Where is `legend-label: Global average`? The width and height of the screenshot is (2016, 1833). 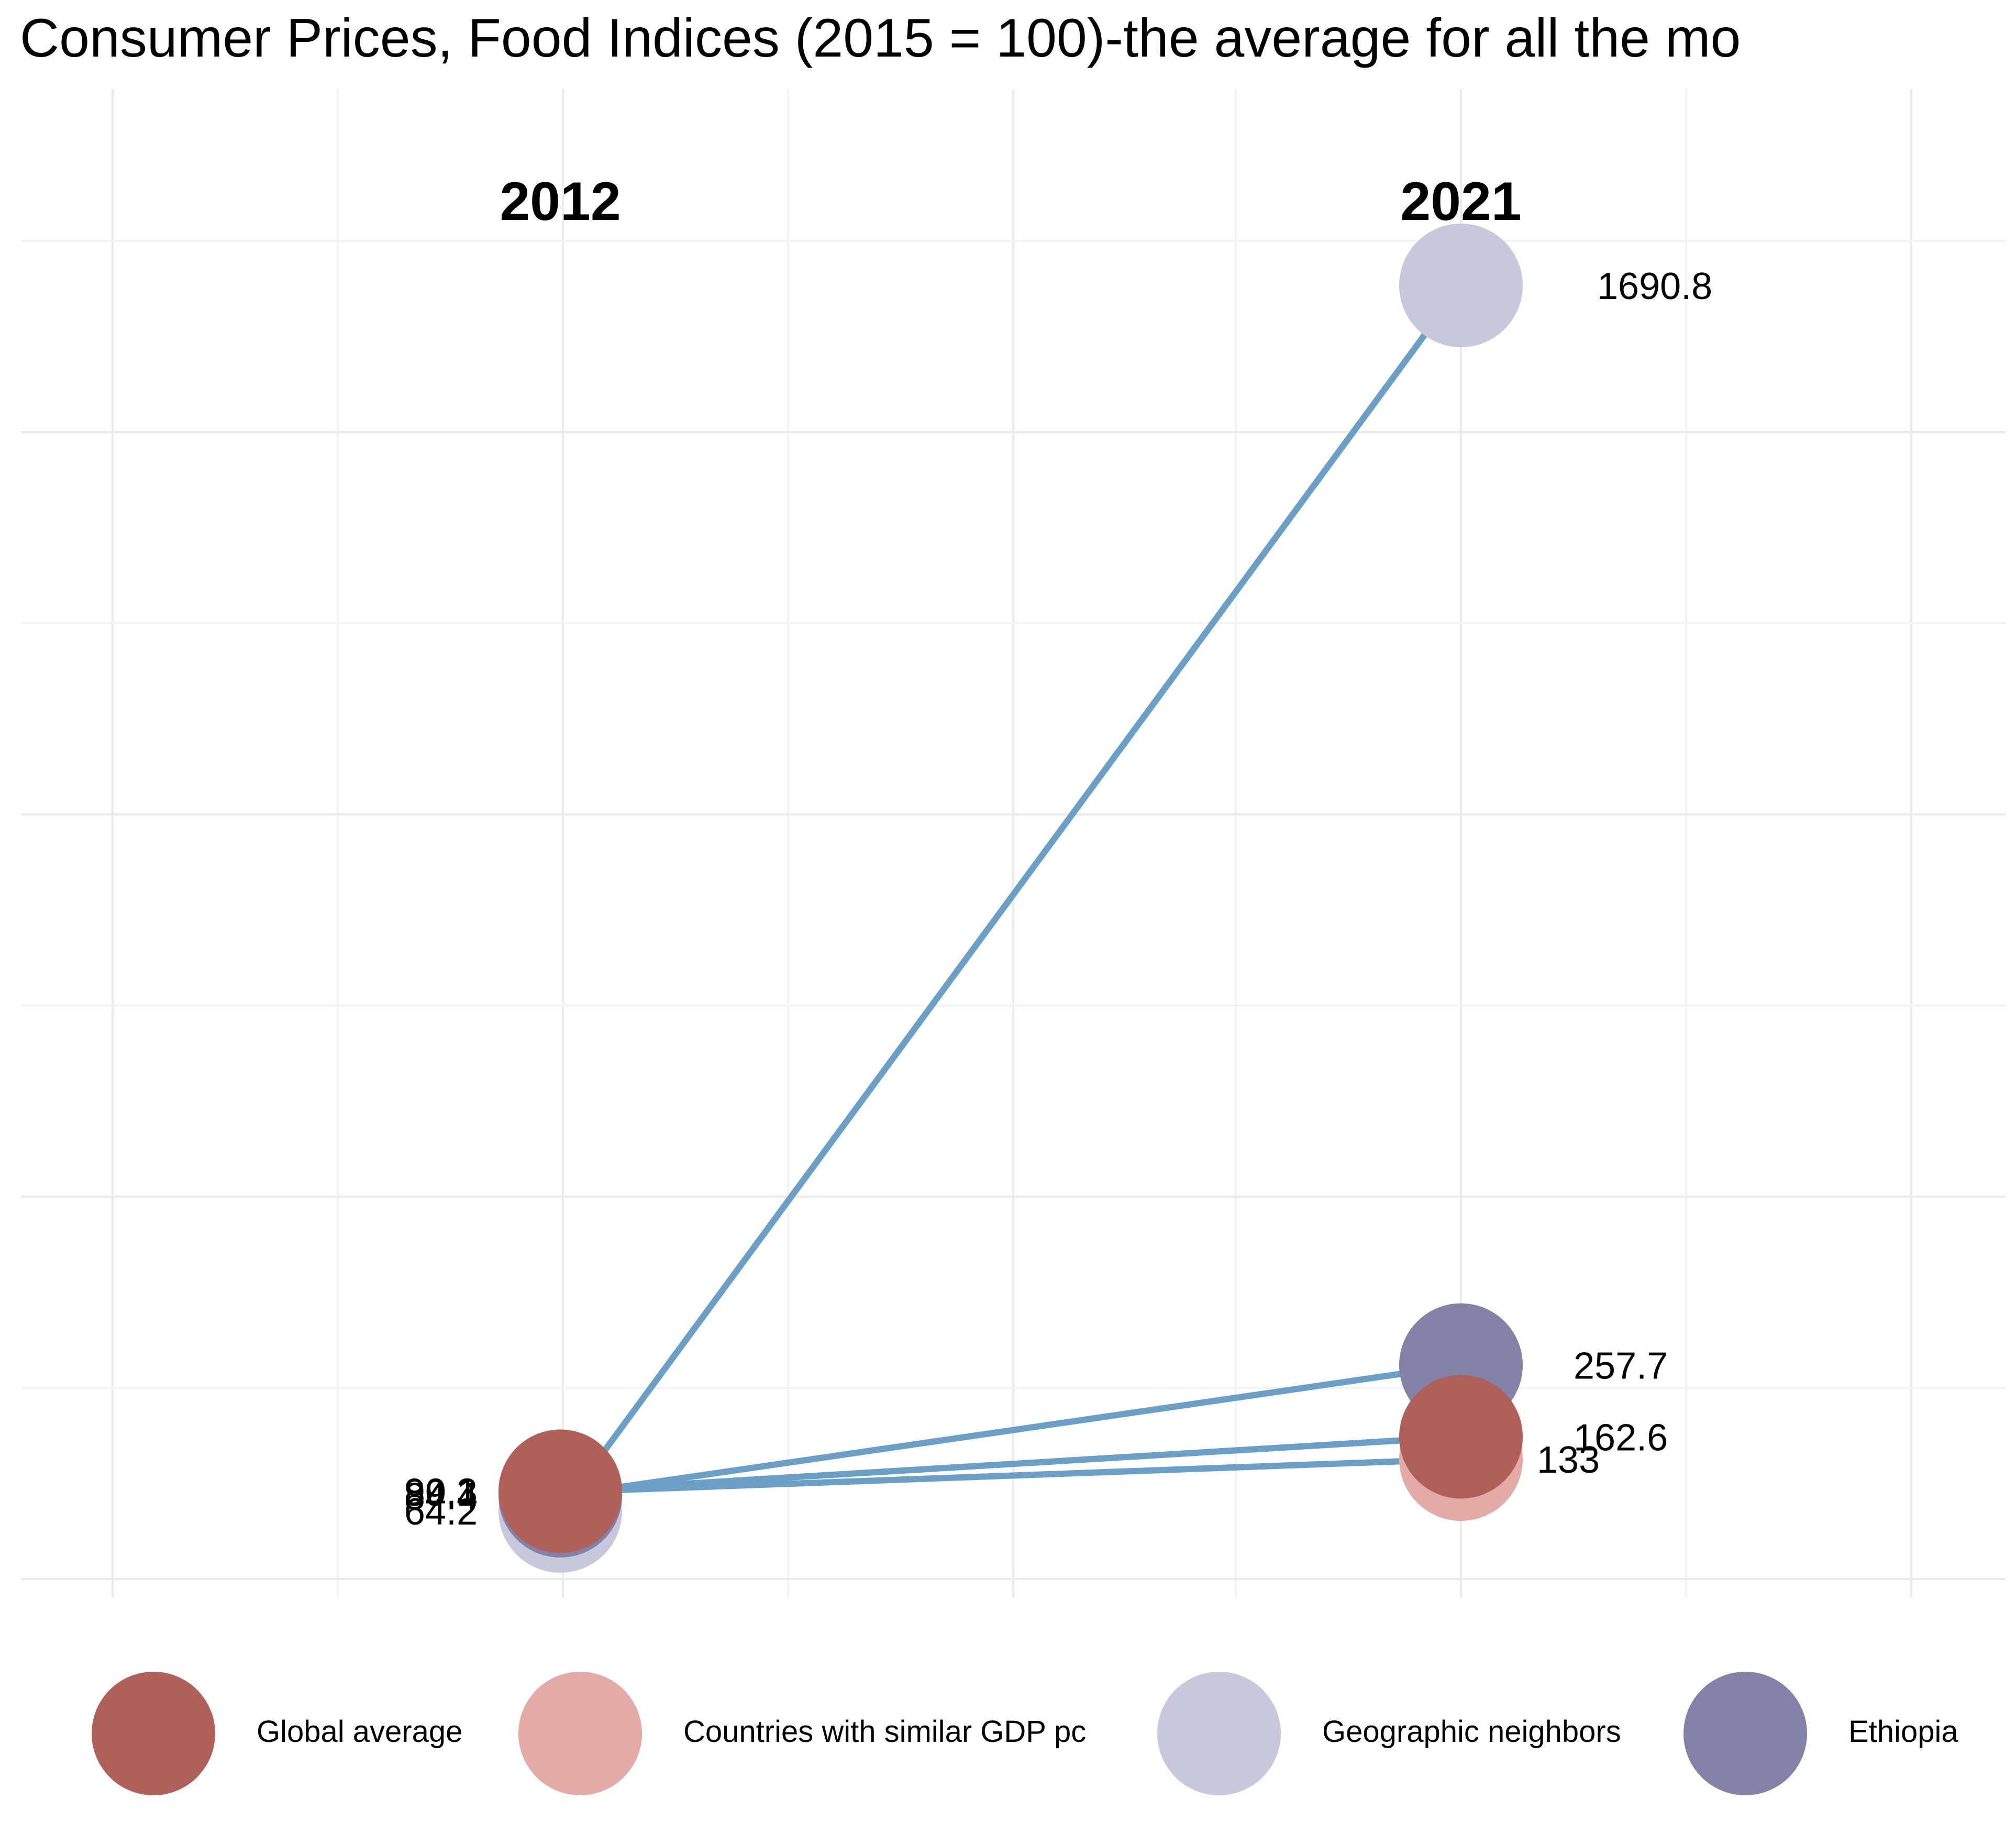
legend-label: Global average is located at coordinates (360, 1732).